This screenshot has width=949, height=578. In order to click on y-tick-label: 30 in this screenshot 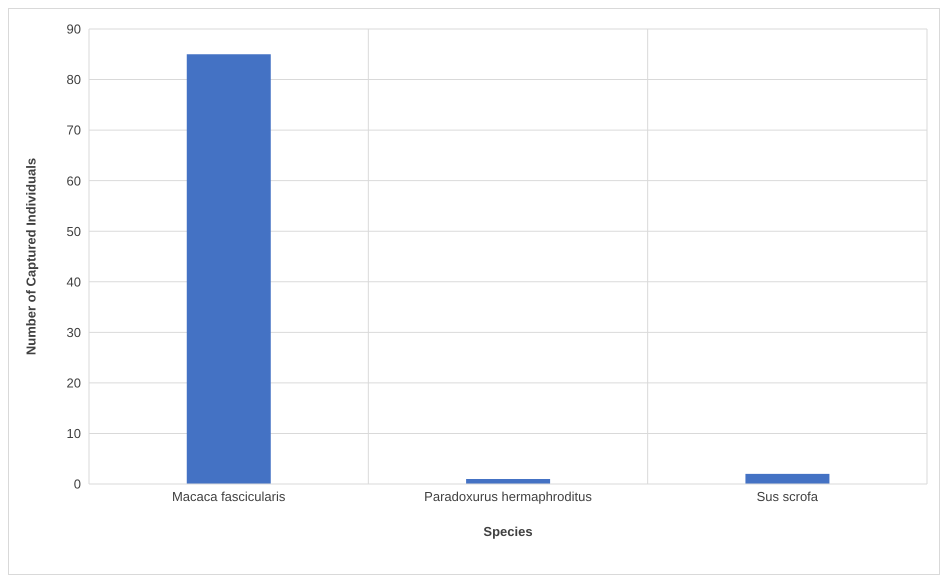, I will do `click(73, 332)`.